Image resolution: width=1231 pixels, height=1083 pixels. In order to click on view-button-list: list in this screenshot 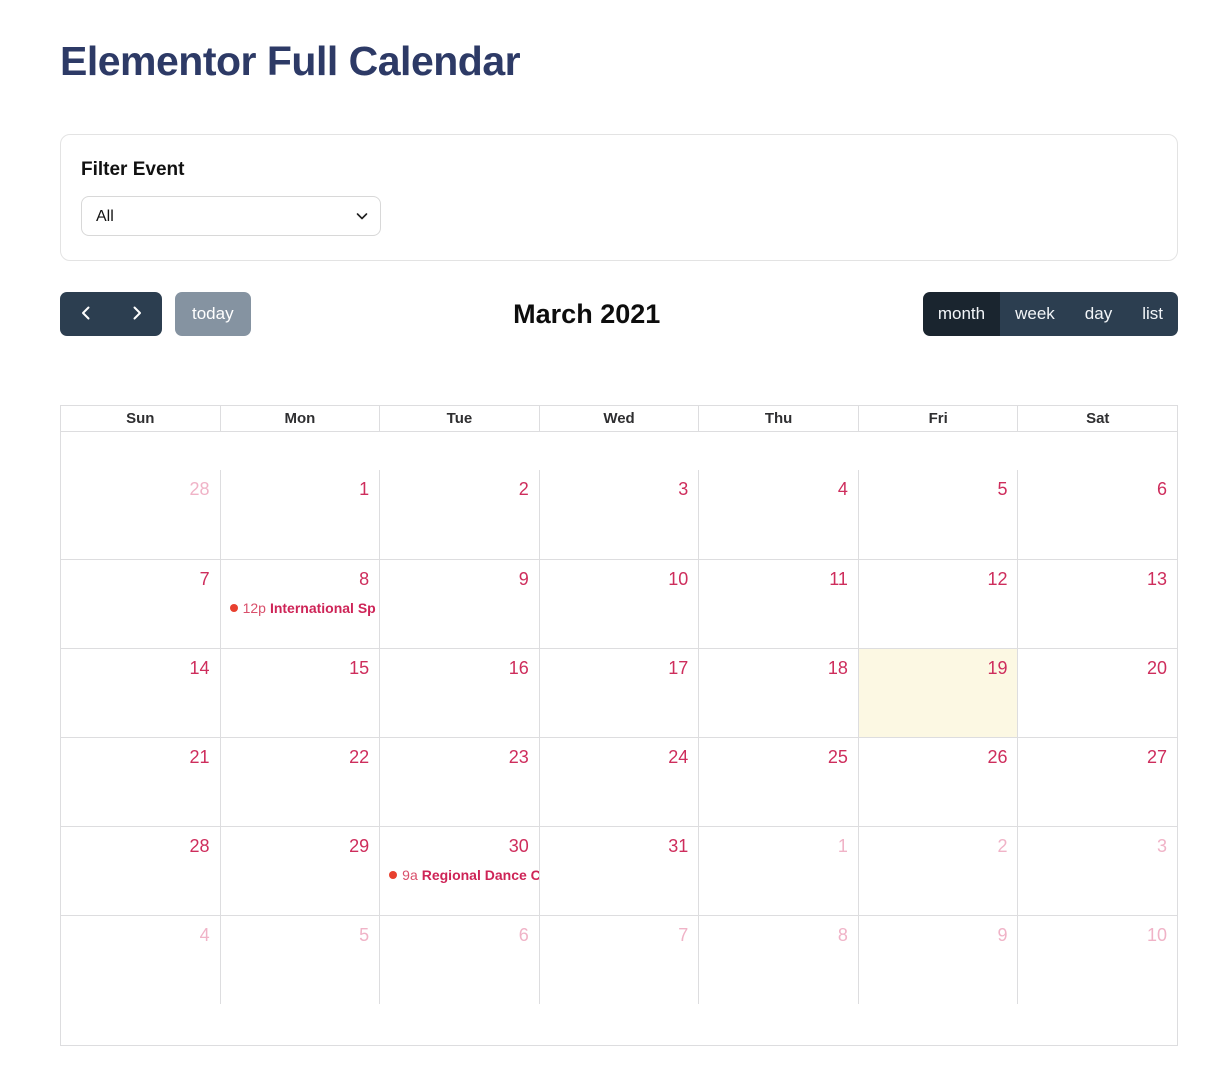, I will do `click(1152, 314)`.